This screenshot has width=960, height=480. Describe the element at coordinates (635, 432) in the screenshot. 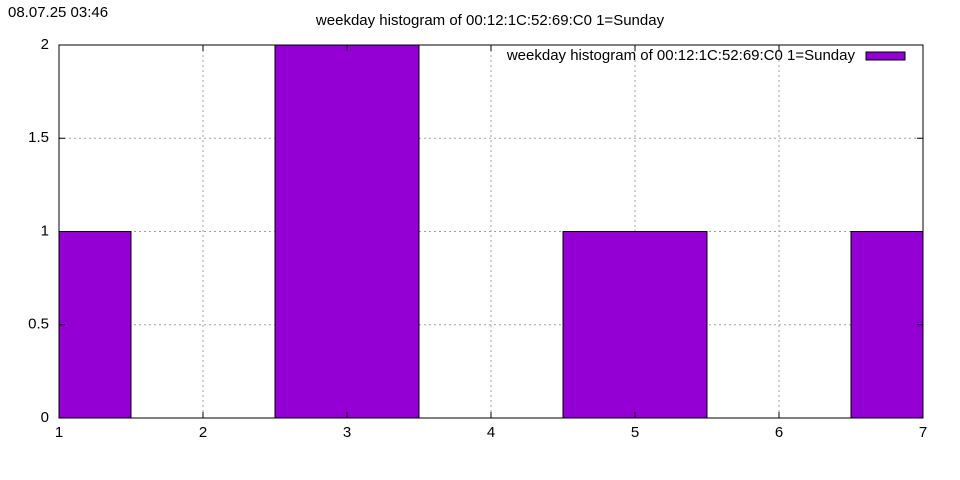

I see `x-tick-label: 5` at that location.